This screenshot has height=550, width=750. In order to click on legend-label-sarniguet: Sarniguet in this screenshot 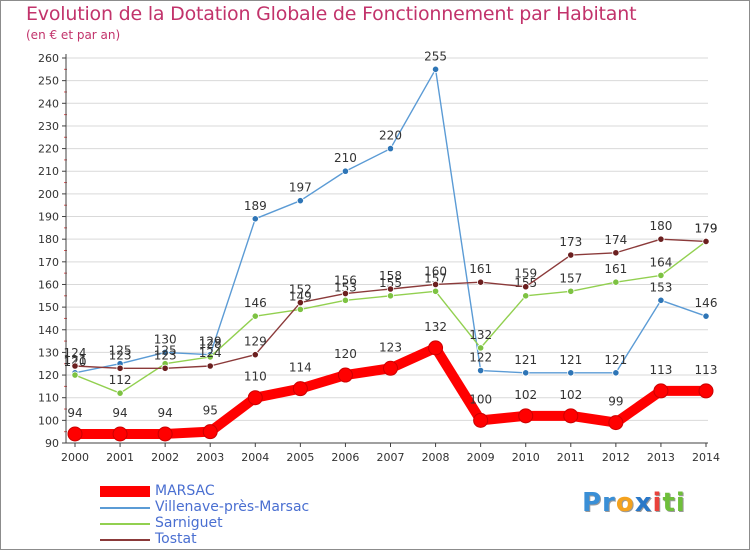, I will do `click(189, 523)`.